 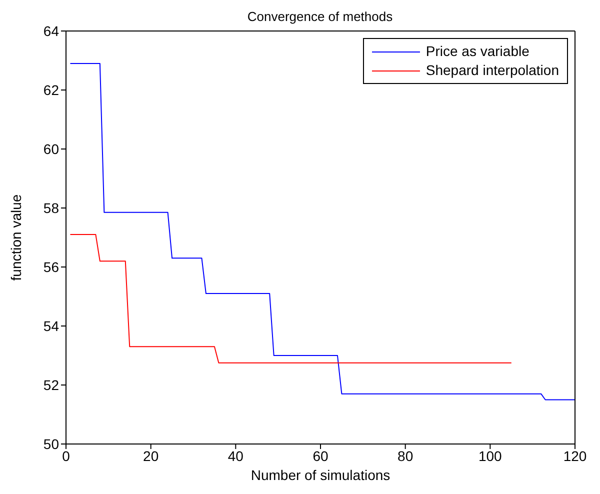 I want to click on x-tick-label: 20, so click(x=151, y=456).